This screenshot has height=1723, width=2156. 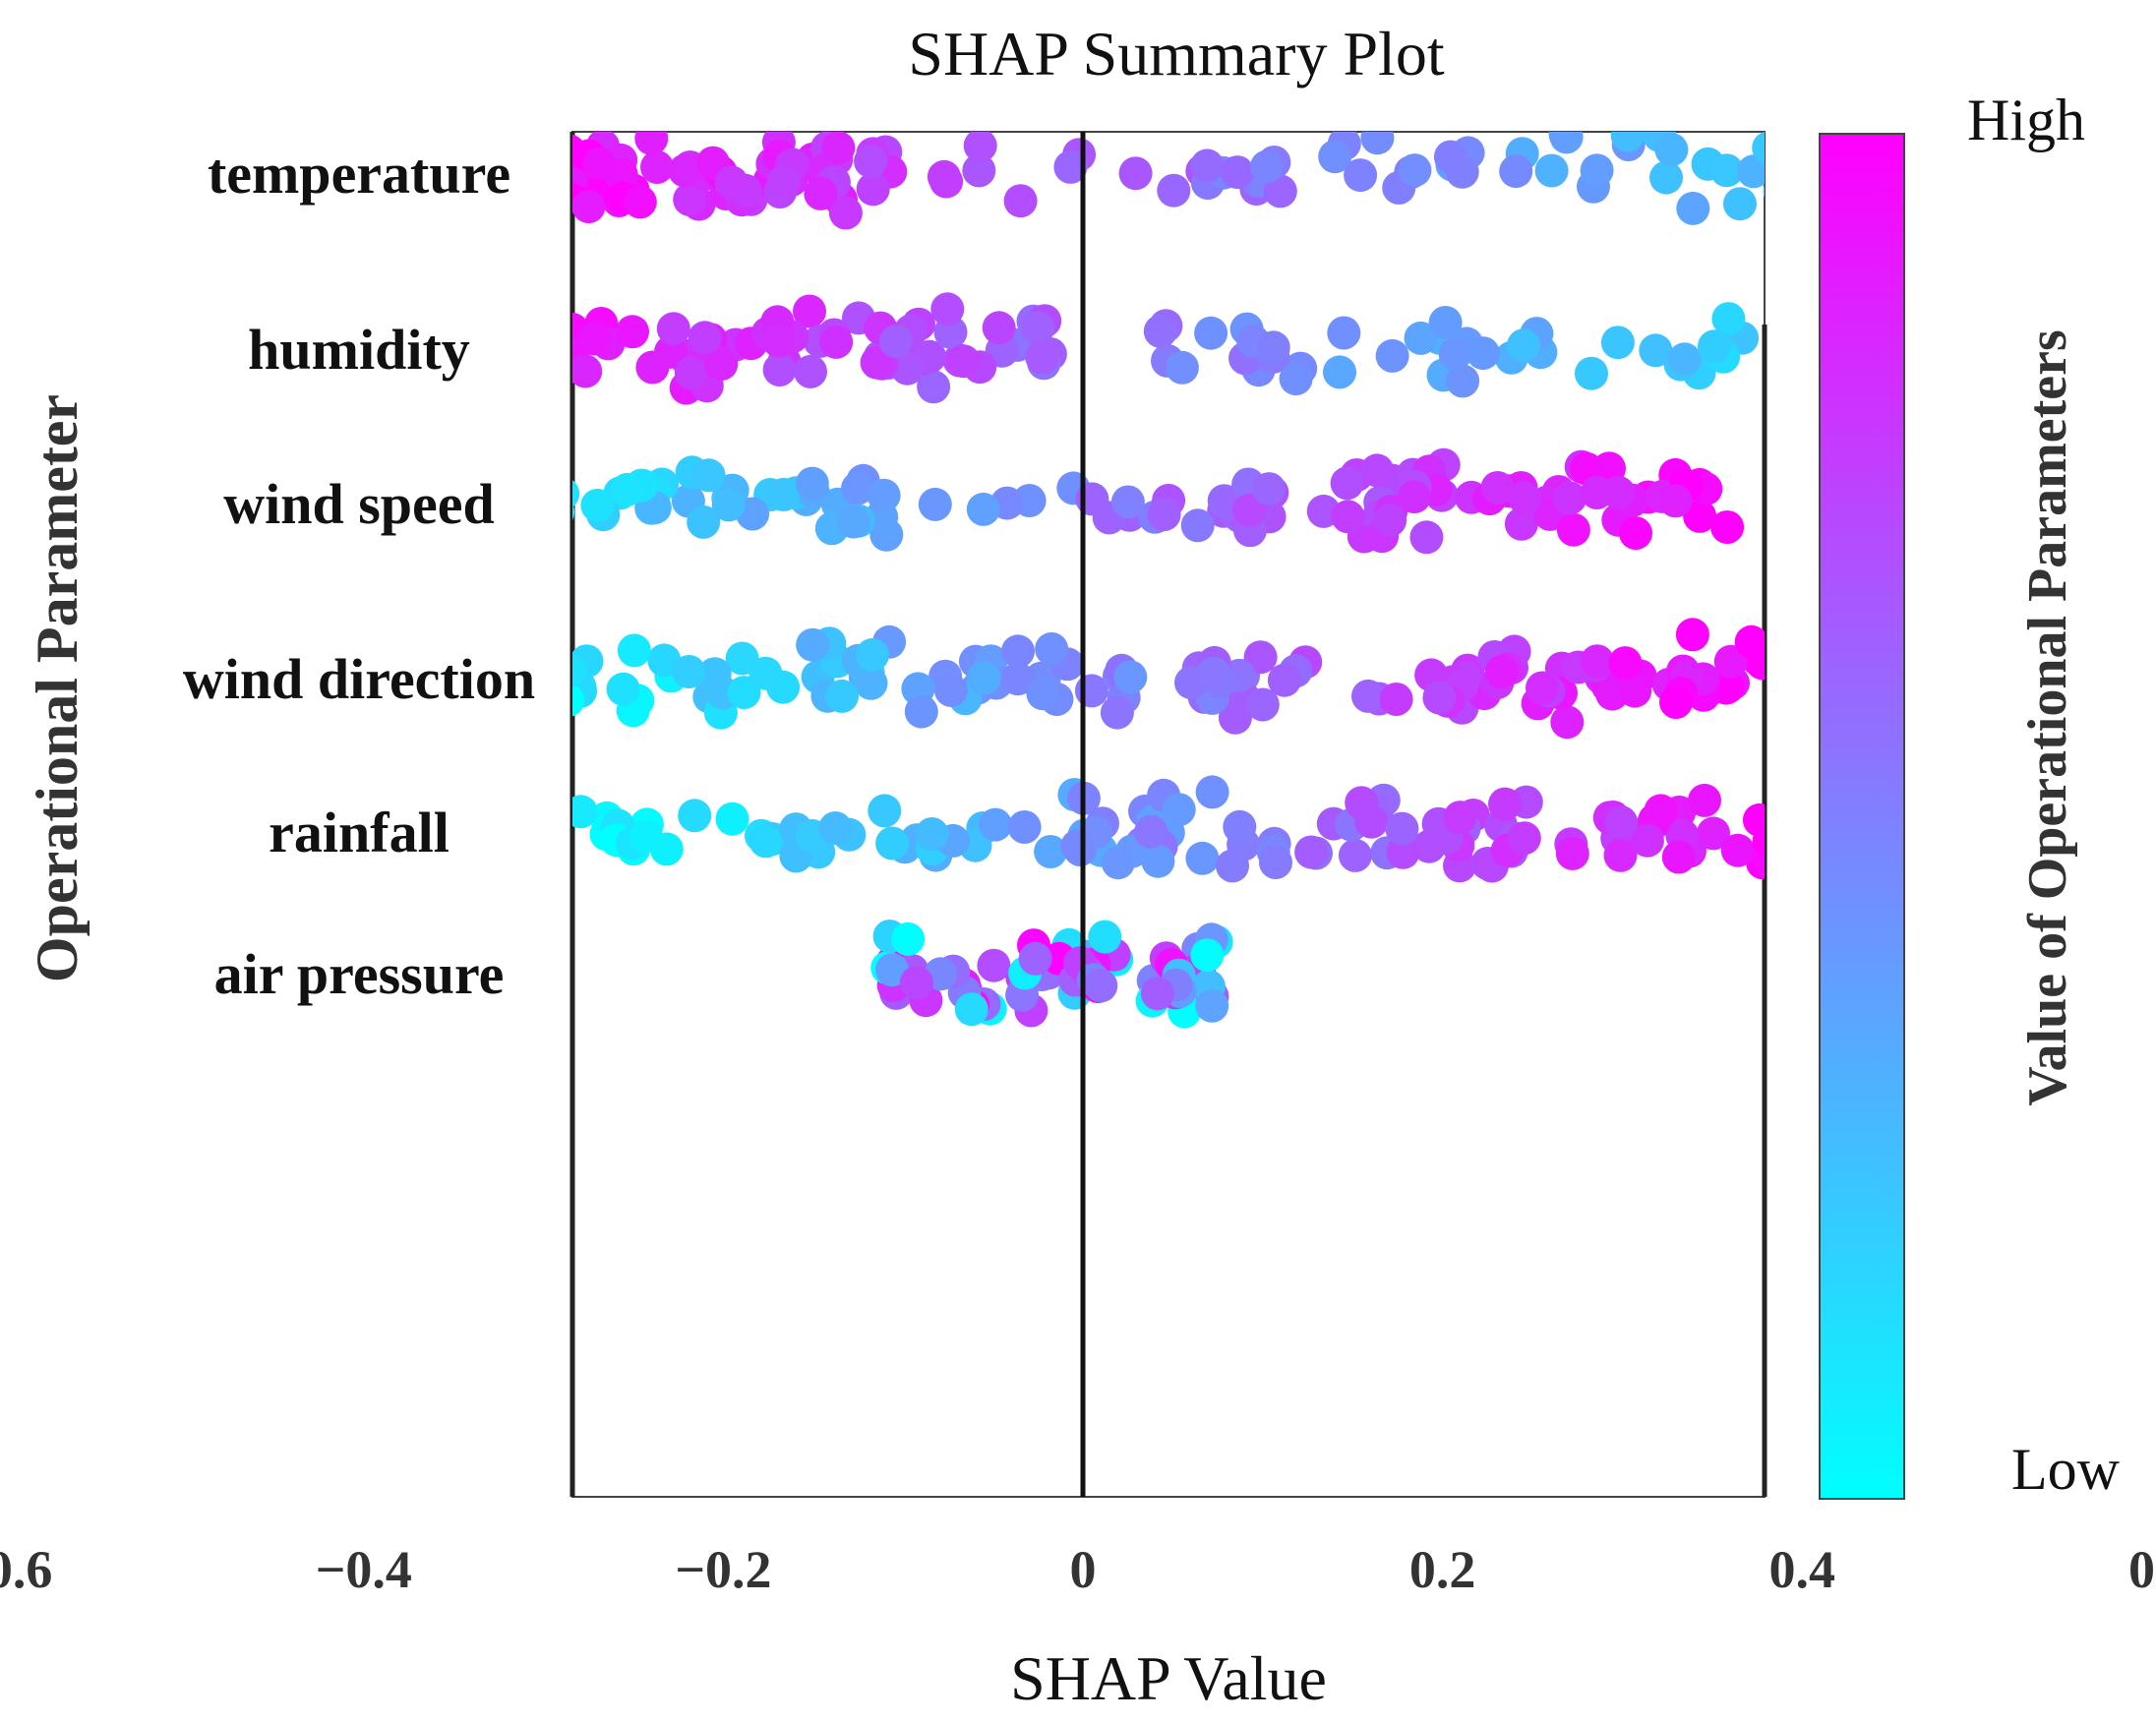 I want to click on x-tick-label: 0.2, so click(x=1442, y=1569).